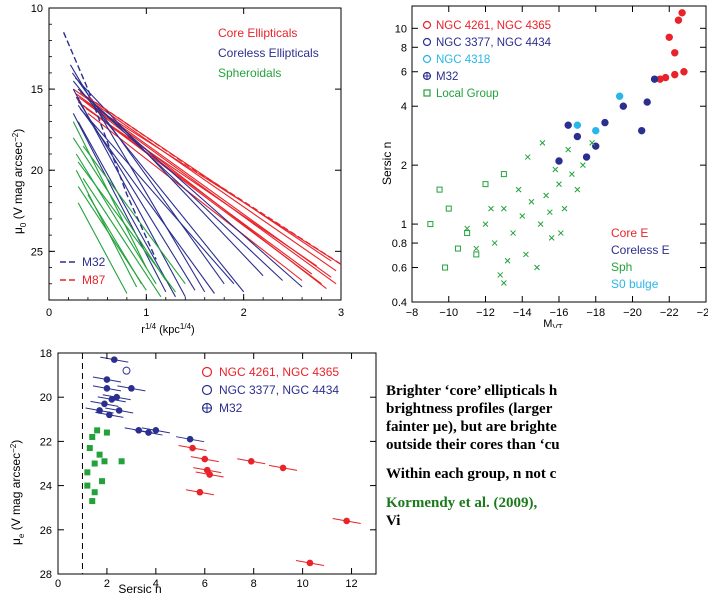 The height and width of the screenshot is (595, 708). What do you see at coordinates (302, 584) in the screenshot?
I see `mue-xtick-label: 10` at bounding box center [302, 584].